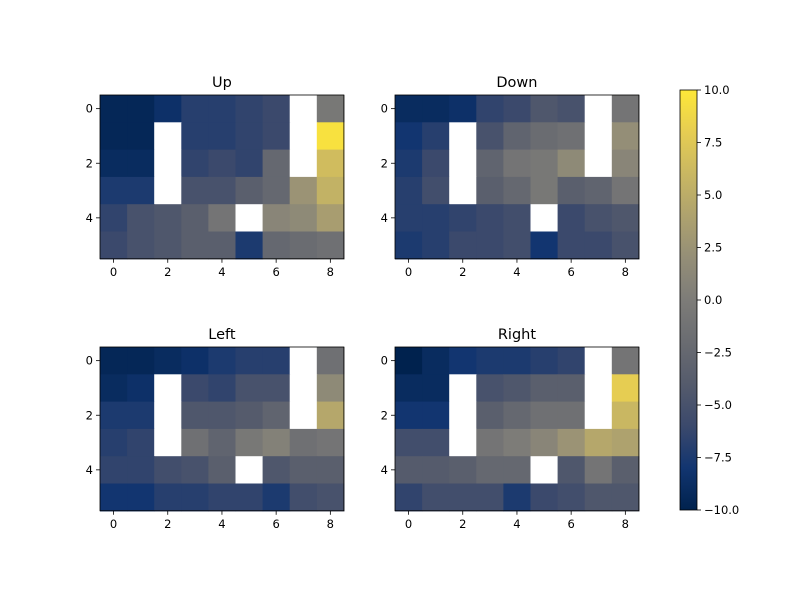 Image resolution: width=800 pixels, height=605 pixels. I want to click on y-tick-label: 0, so click(89, 361).